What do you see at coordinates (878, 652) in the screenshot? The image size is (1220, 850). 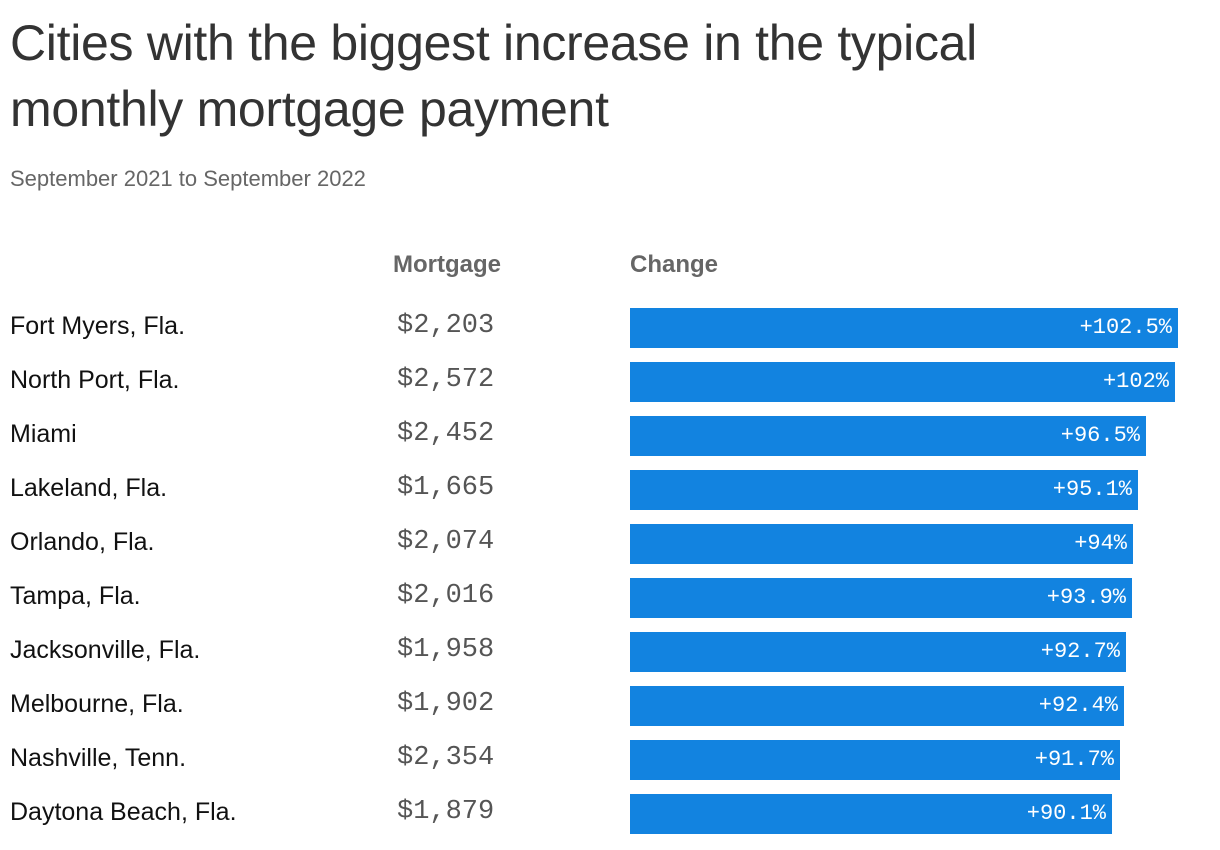 I see `change-bar: +92.7%` at bounding box center [878, 652].